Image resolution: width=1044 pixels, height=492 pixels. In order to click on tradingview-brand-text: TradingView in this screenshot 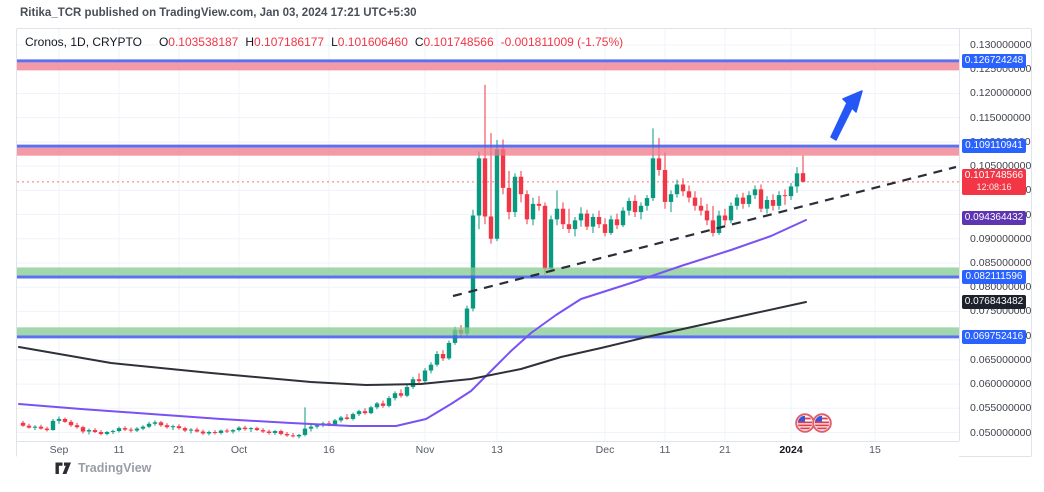, I will do `click(115, 468)`.